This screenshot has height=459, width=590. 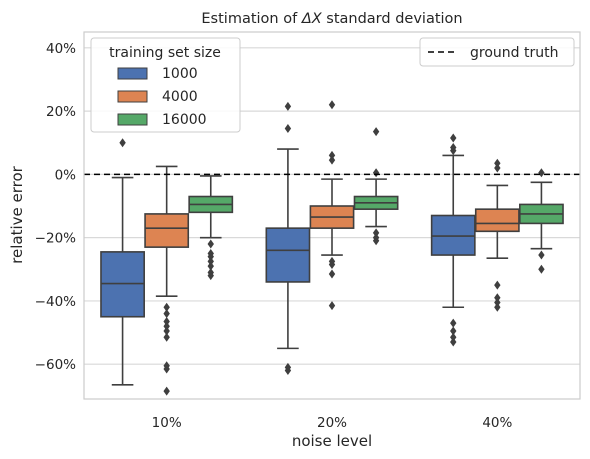 I want to click on box-plot-1000-20pct, so click(x=288, y=238).